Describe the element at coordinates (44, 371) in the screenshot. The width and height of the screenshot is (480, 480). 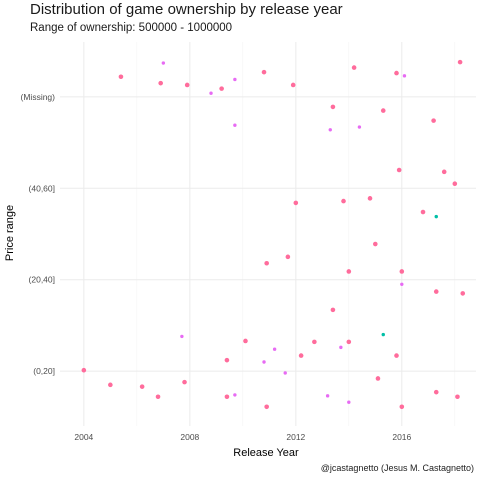
I see `y-tick-label: (0,20]` at that location.